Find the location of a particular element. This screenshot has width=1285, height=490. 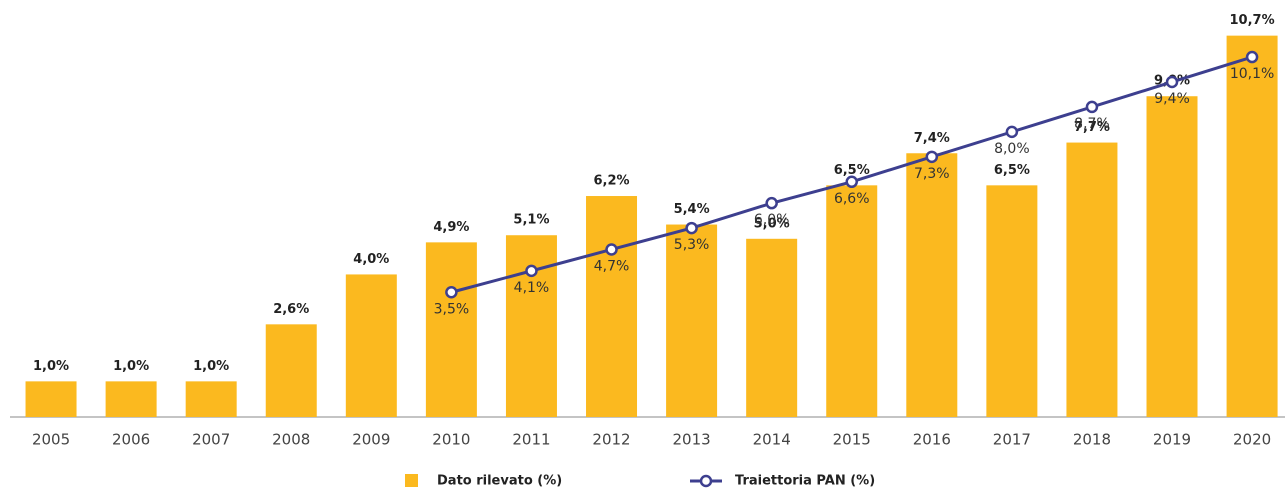

bar-value-label: 10,7% is located at coordinates (1252, 20).